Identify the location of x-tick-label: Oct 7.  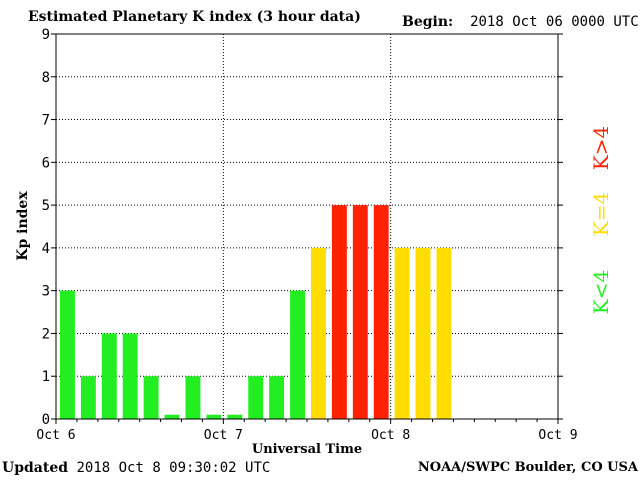
(223, 435).